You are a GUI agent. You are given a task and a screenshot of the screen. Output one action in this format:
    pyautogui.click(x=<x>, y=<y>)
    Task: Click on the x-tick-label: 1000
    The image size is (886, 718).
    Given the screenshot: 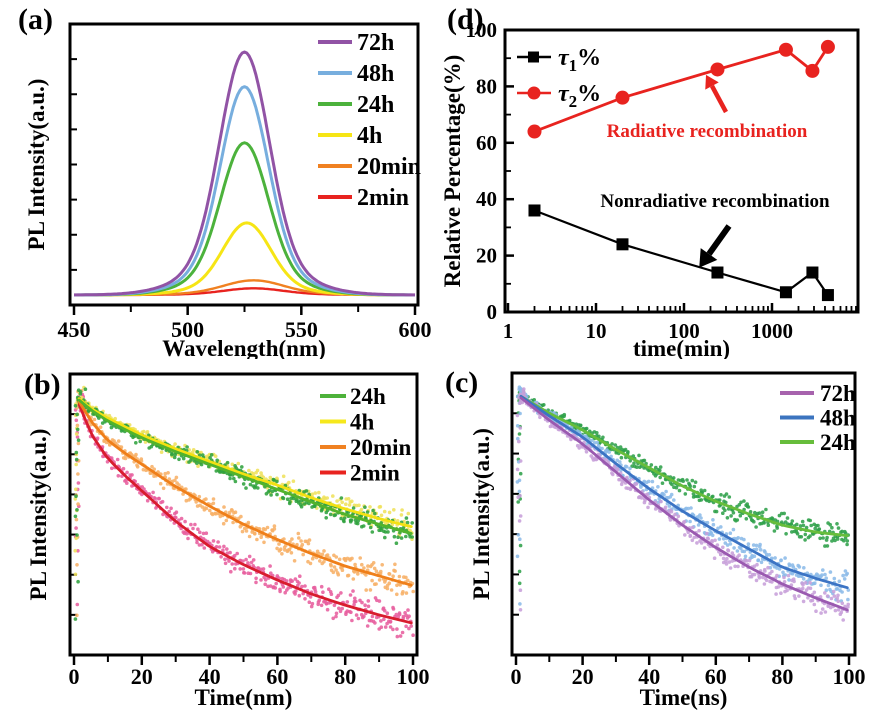 What is the action you would take?
    pyautogui.click(x=772, y=331)
    